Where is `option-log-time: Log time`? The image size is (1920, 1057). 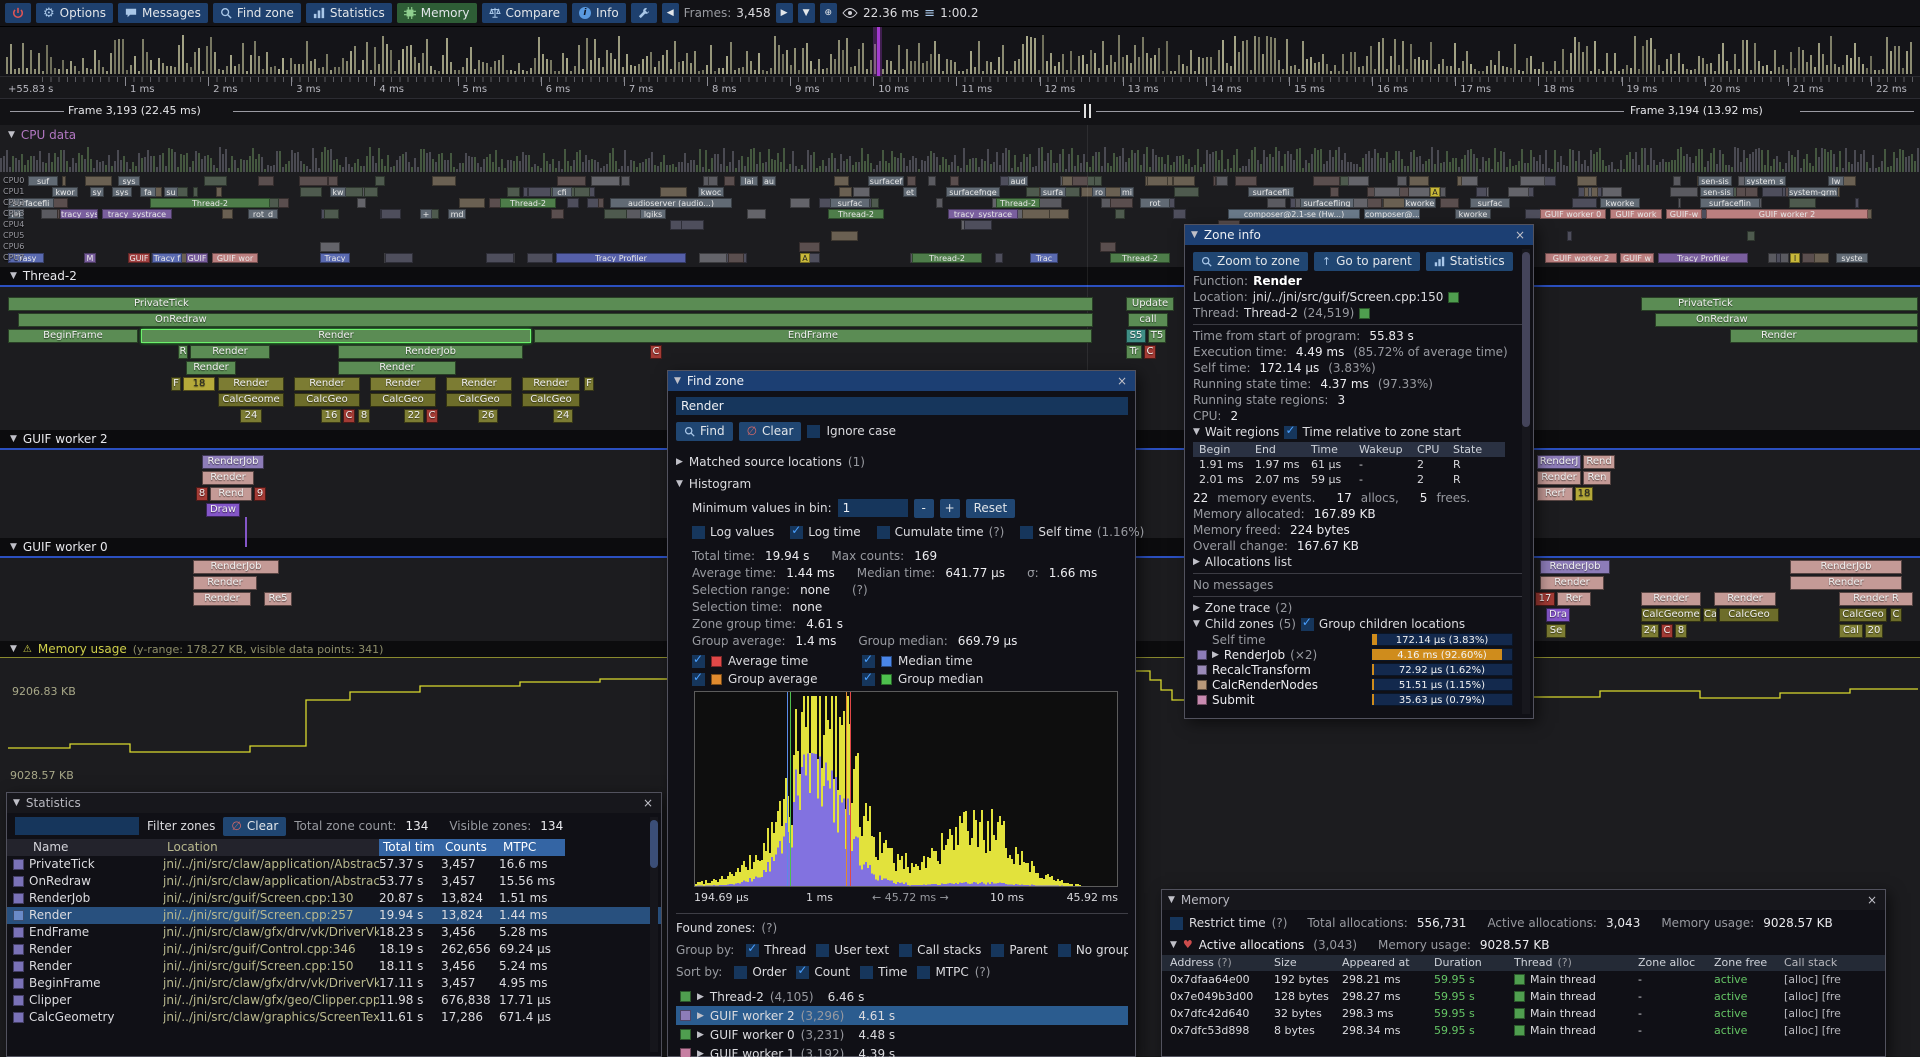 option-log-time: Log time is located at coordinates (825, 531).